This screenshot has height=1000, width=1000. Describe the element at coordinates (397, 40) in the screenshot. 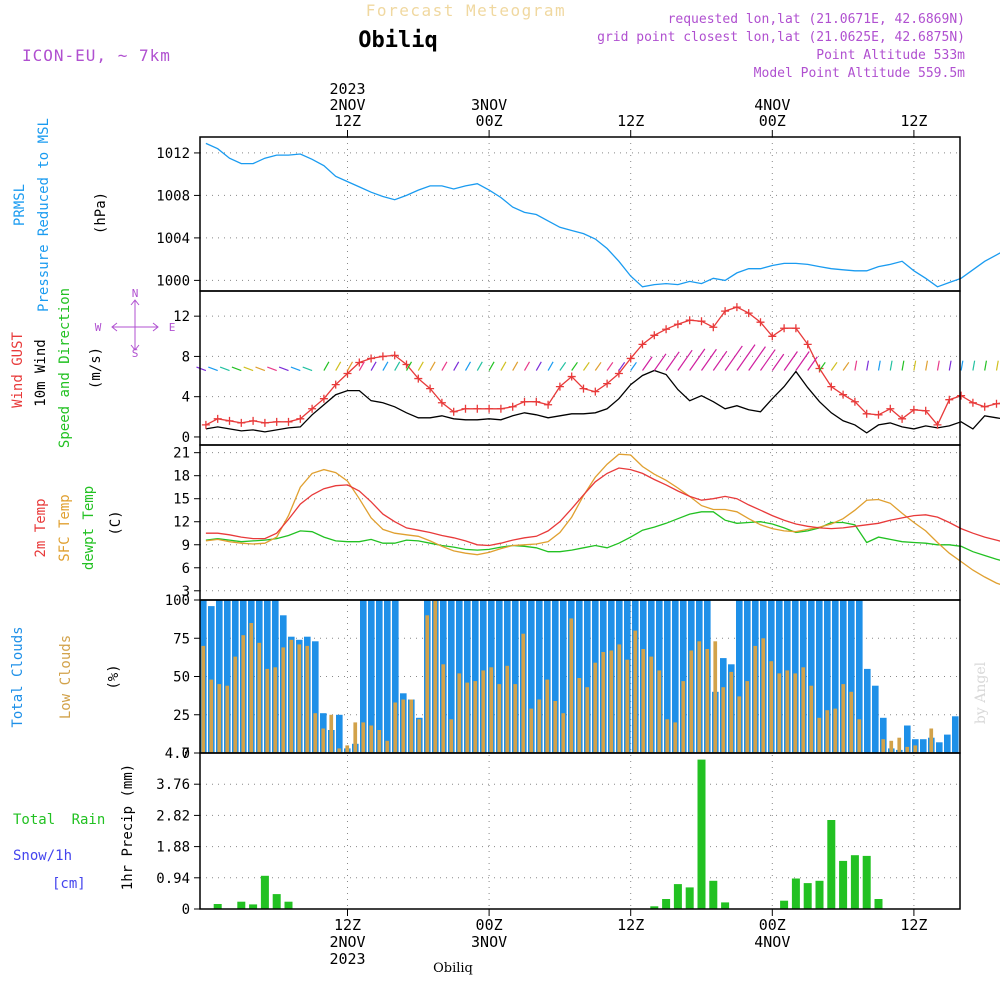

I see `location-title: Obiliq` at that location.